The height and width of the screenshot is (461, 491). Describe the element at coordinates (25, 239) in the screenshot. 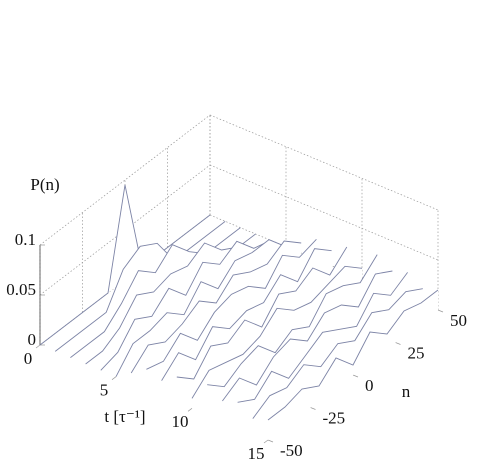

I see `z-tick-label: 0.1` at that location.